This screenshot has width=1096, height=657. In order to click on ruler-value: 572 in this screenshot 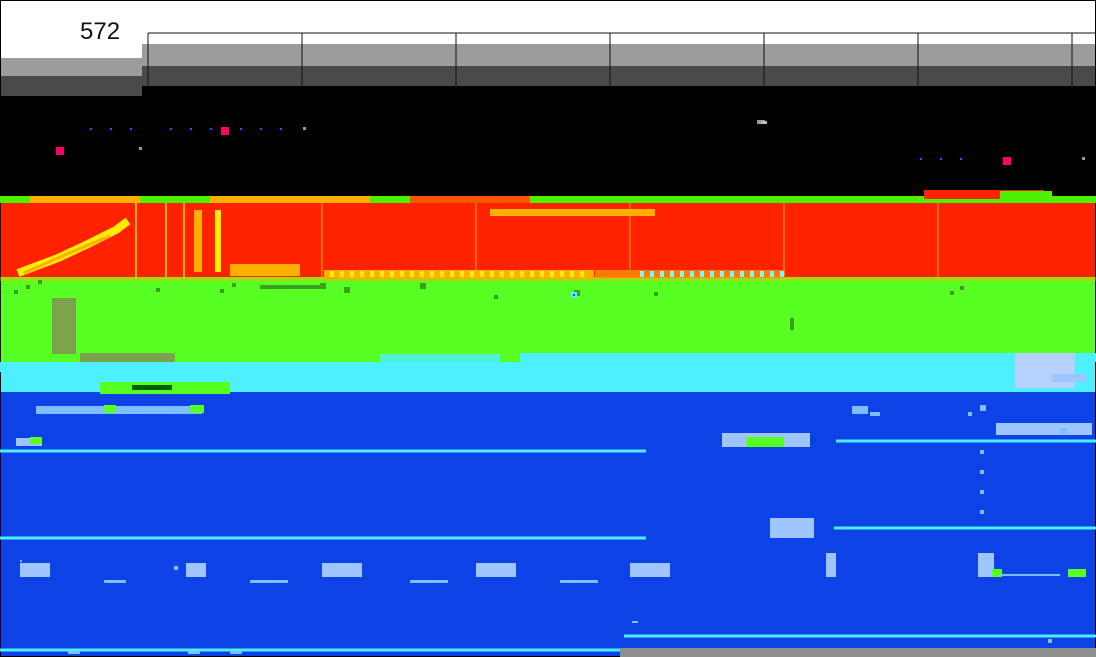, I will do `click(100, 31)`.